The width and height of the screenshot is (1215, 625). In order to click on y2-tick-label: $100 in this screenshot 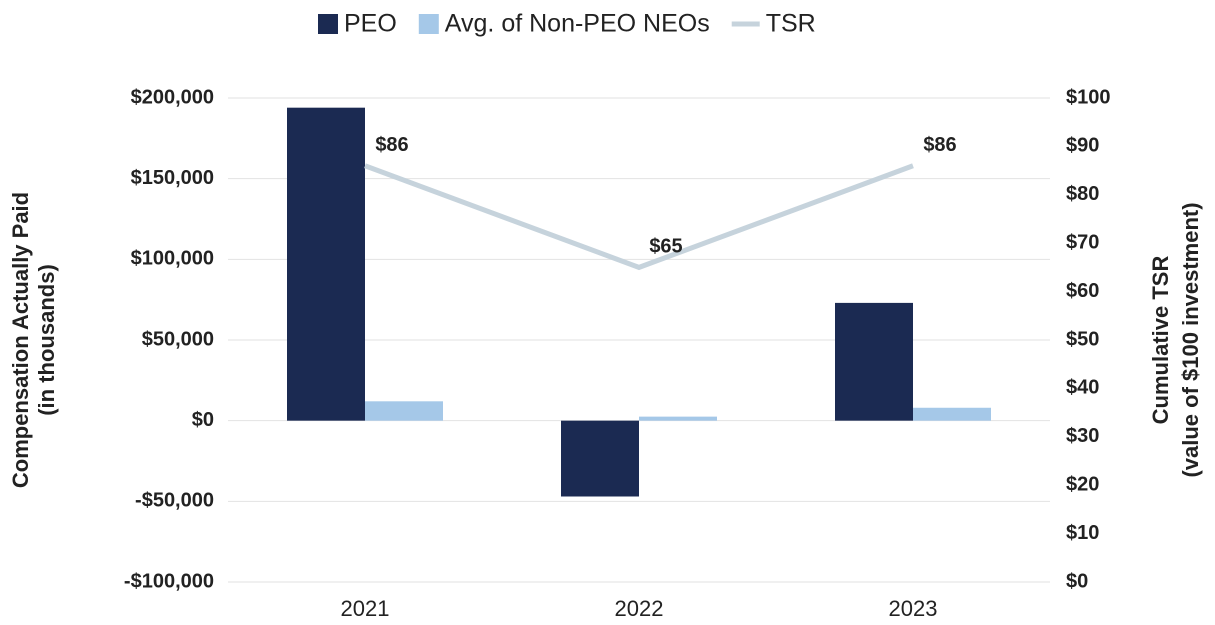, I will do `click(1088, 97)`.